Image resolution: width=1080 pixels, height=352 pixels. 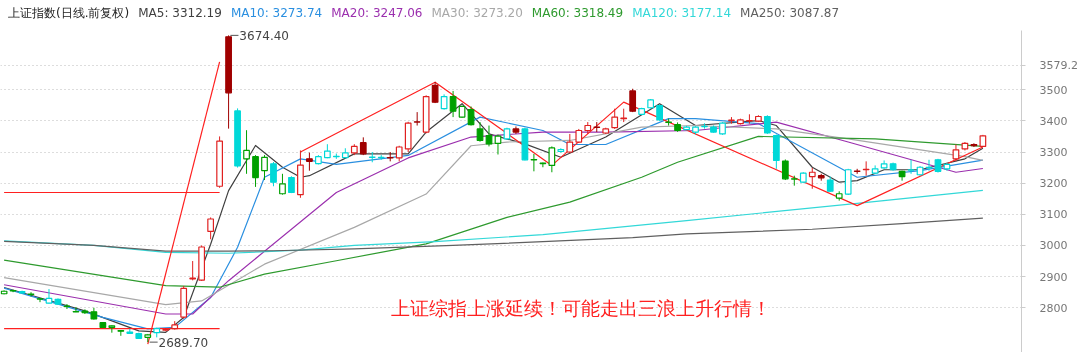 I want to click on text: MA20: 3247.06, so click(x=377, y=13).